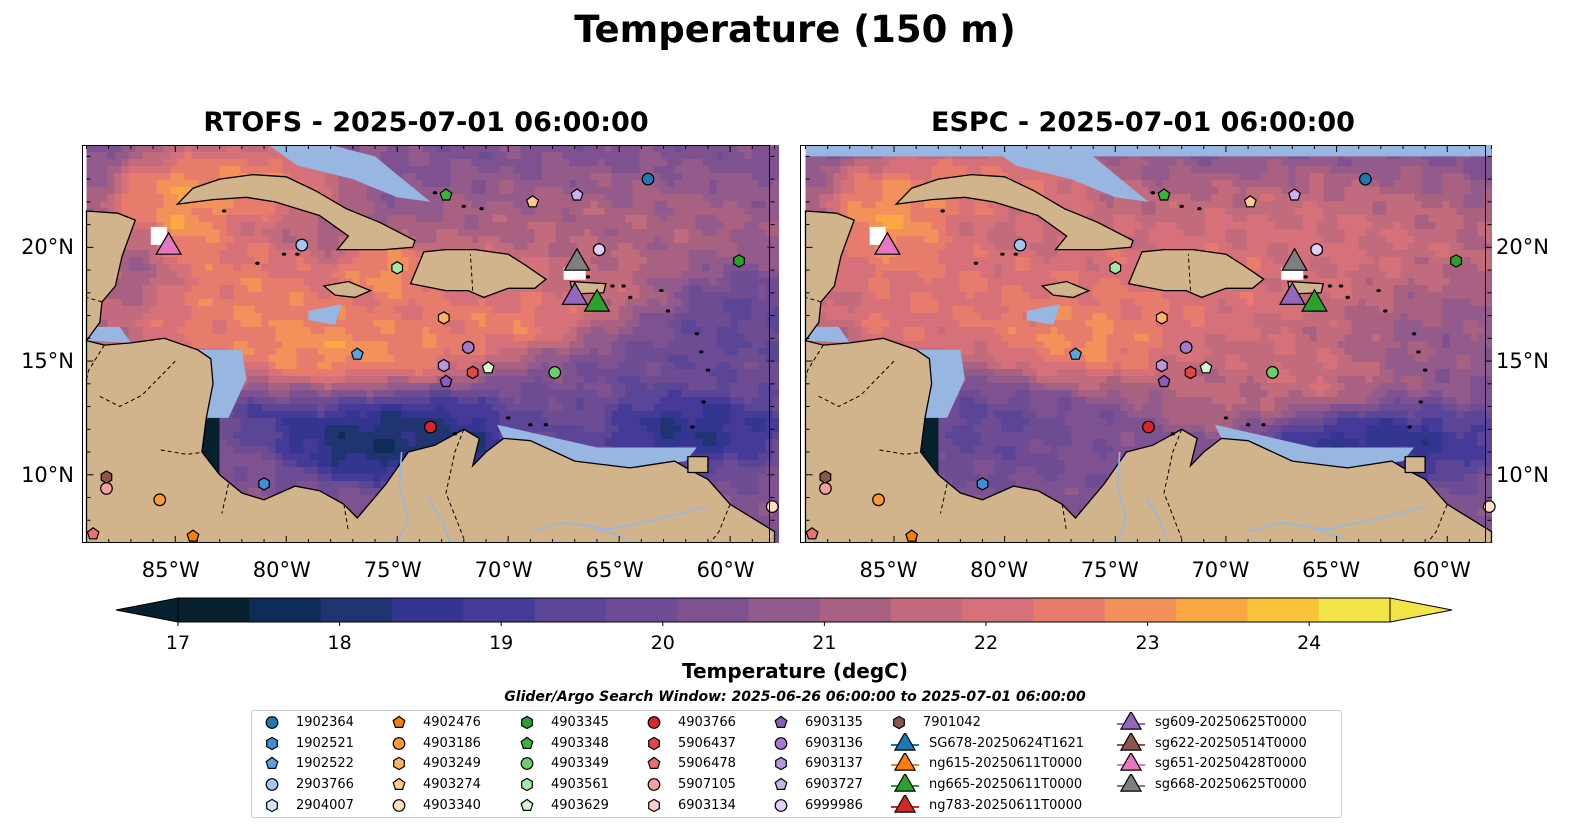 The image size is (1590, 829). I want to click on legend-label: 5906437, so click(707, 743).